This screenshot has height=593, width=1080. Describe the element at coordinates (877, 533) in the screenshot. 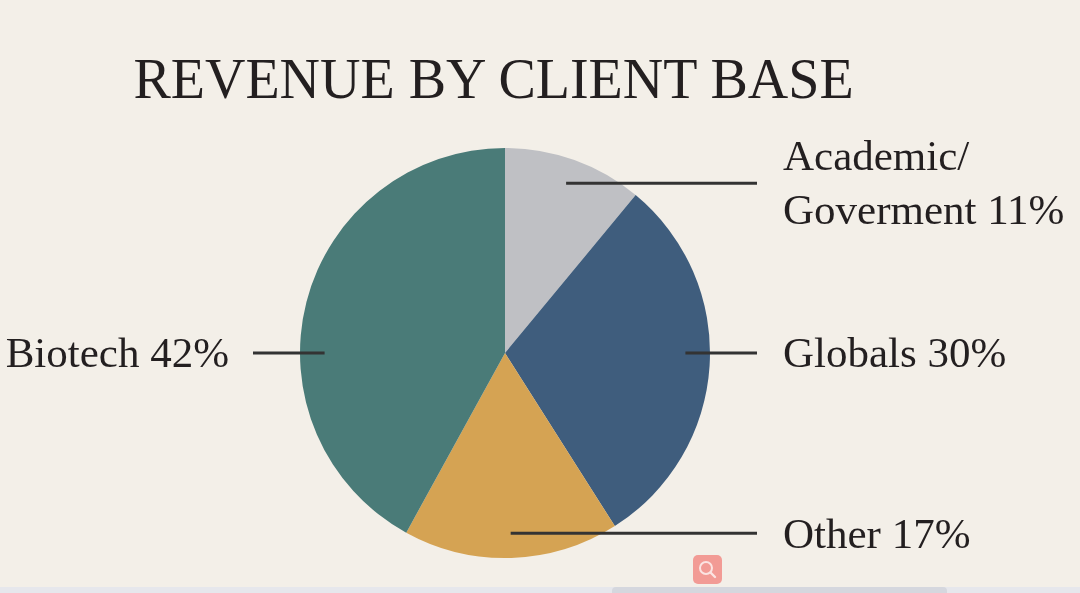

I see `slice-label: Other 17%` at that location.